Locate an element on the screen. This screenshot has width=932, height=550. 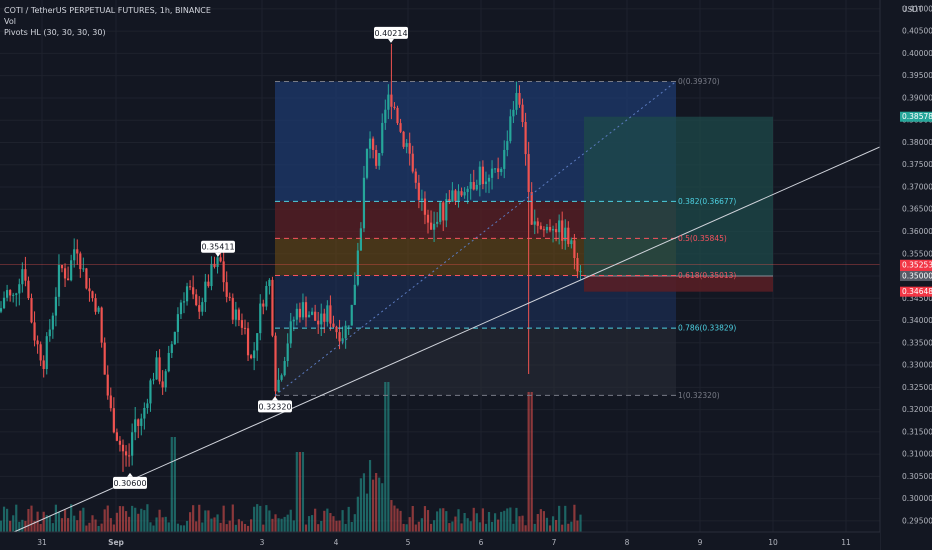
fib-label: 1(0.32320) is located at coordinates (699, 395).